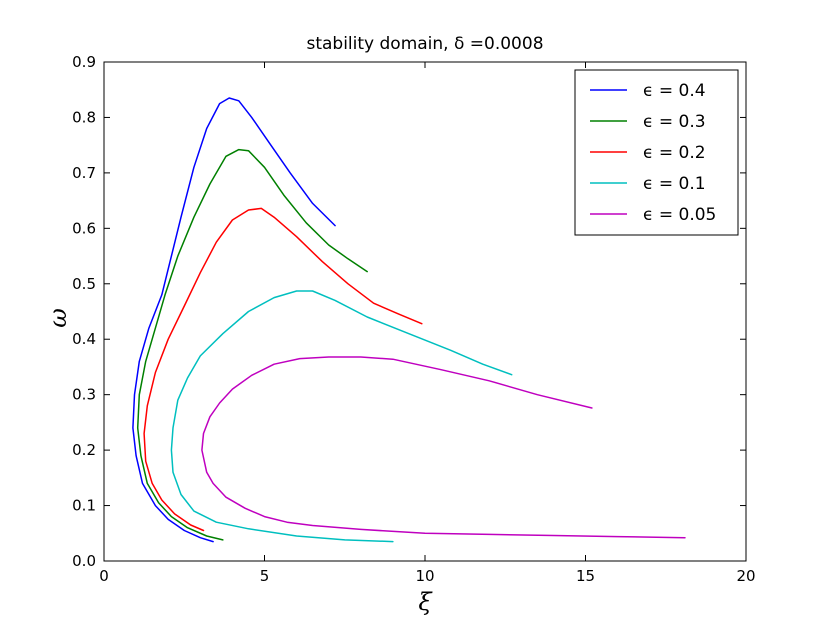  What do you see at coordinates (424, 44) in the screenshot?
I see `chart-title: stability domain, δ =0.0008` at bounding box center [424, 44].